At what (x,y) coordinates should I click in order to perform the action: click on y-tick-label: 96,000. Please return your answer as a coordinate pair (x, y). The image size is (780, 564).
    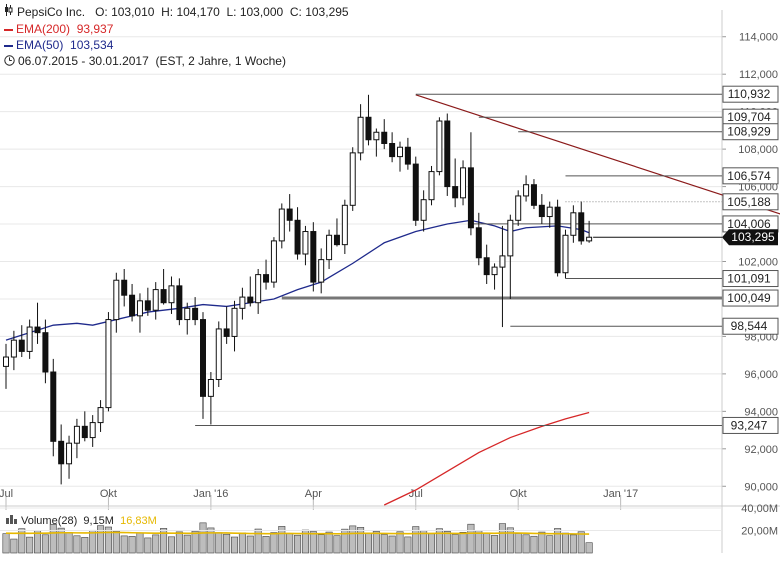
    Looking at the image, I should click on (761, 375).